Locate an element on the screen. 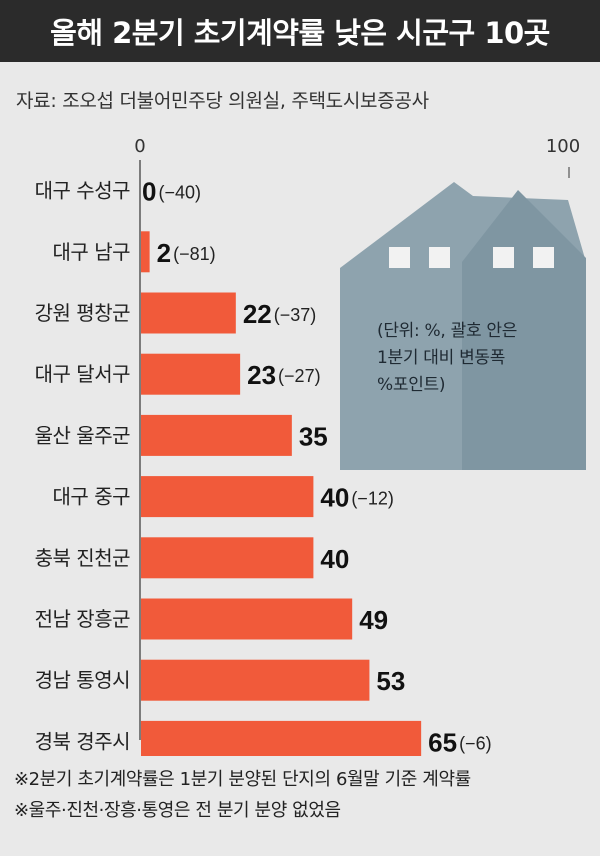 This screenshot has width=600, height=856. category-label: 전남 장흥군 is located at coordinates (82, 619).